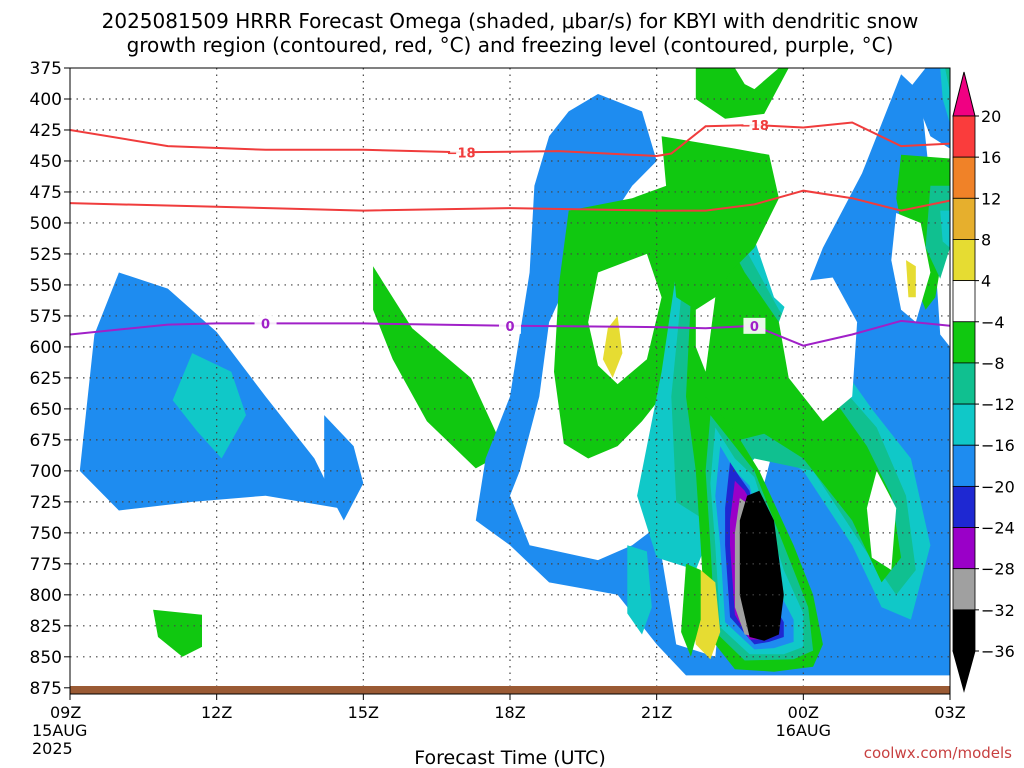 This screenshot has height=768, width=1024. I want to click on y-tick-label-600: 600, so click(46, 348).